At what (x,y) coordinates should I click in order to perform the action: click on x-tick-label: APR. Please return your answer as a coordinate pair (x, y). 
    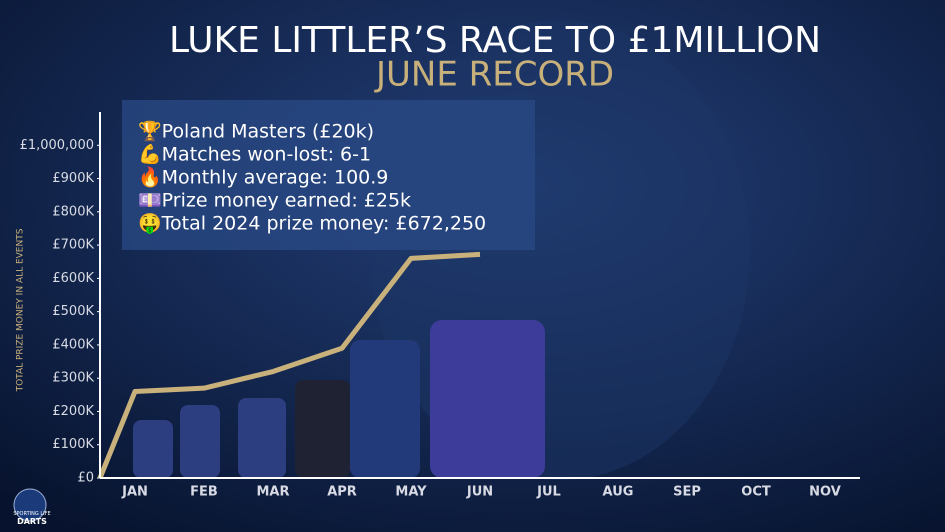
    Looking at the image, I should click on (342, 492).